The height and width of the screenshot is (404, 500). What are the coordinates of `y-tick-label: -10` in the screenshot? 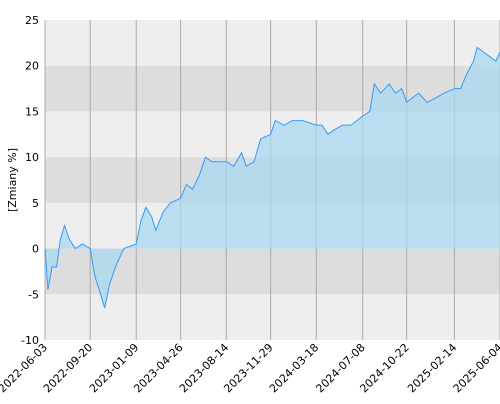 It's located at (30, 340).